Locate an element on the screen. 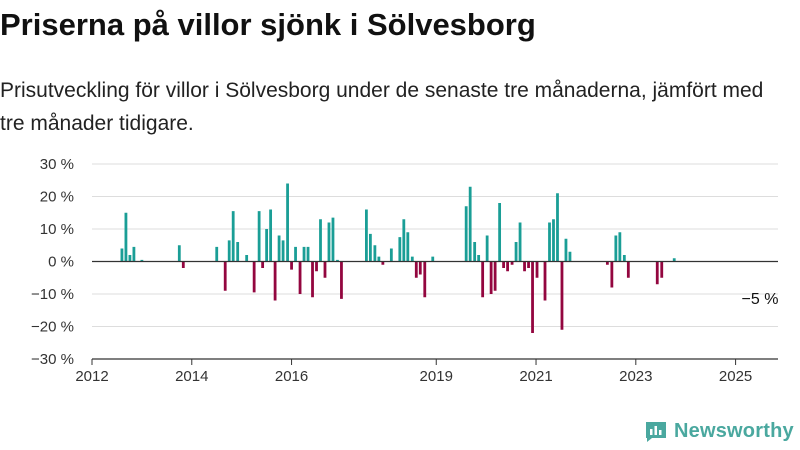 This screenshot has width=800, height=450. x-tick-label: 2016 is located at coordinates (291, 376).